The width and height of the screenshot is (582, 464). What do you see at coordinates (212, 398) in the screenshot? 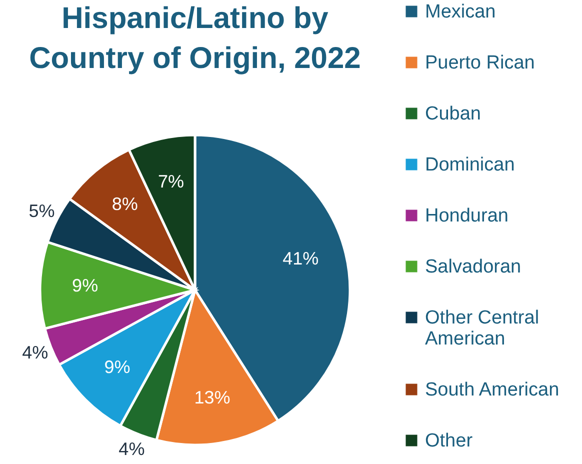
I see `data-label: 13%` at bounding box center [212, 398].